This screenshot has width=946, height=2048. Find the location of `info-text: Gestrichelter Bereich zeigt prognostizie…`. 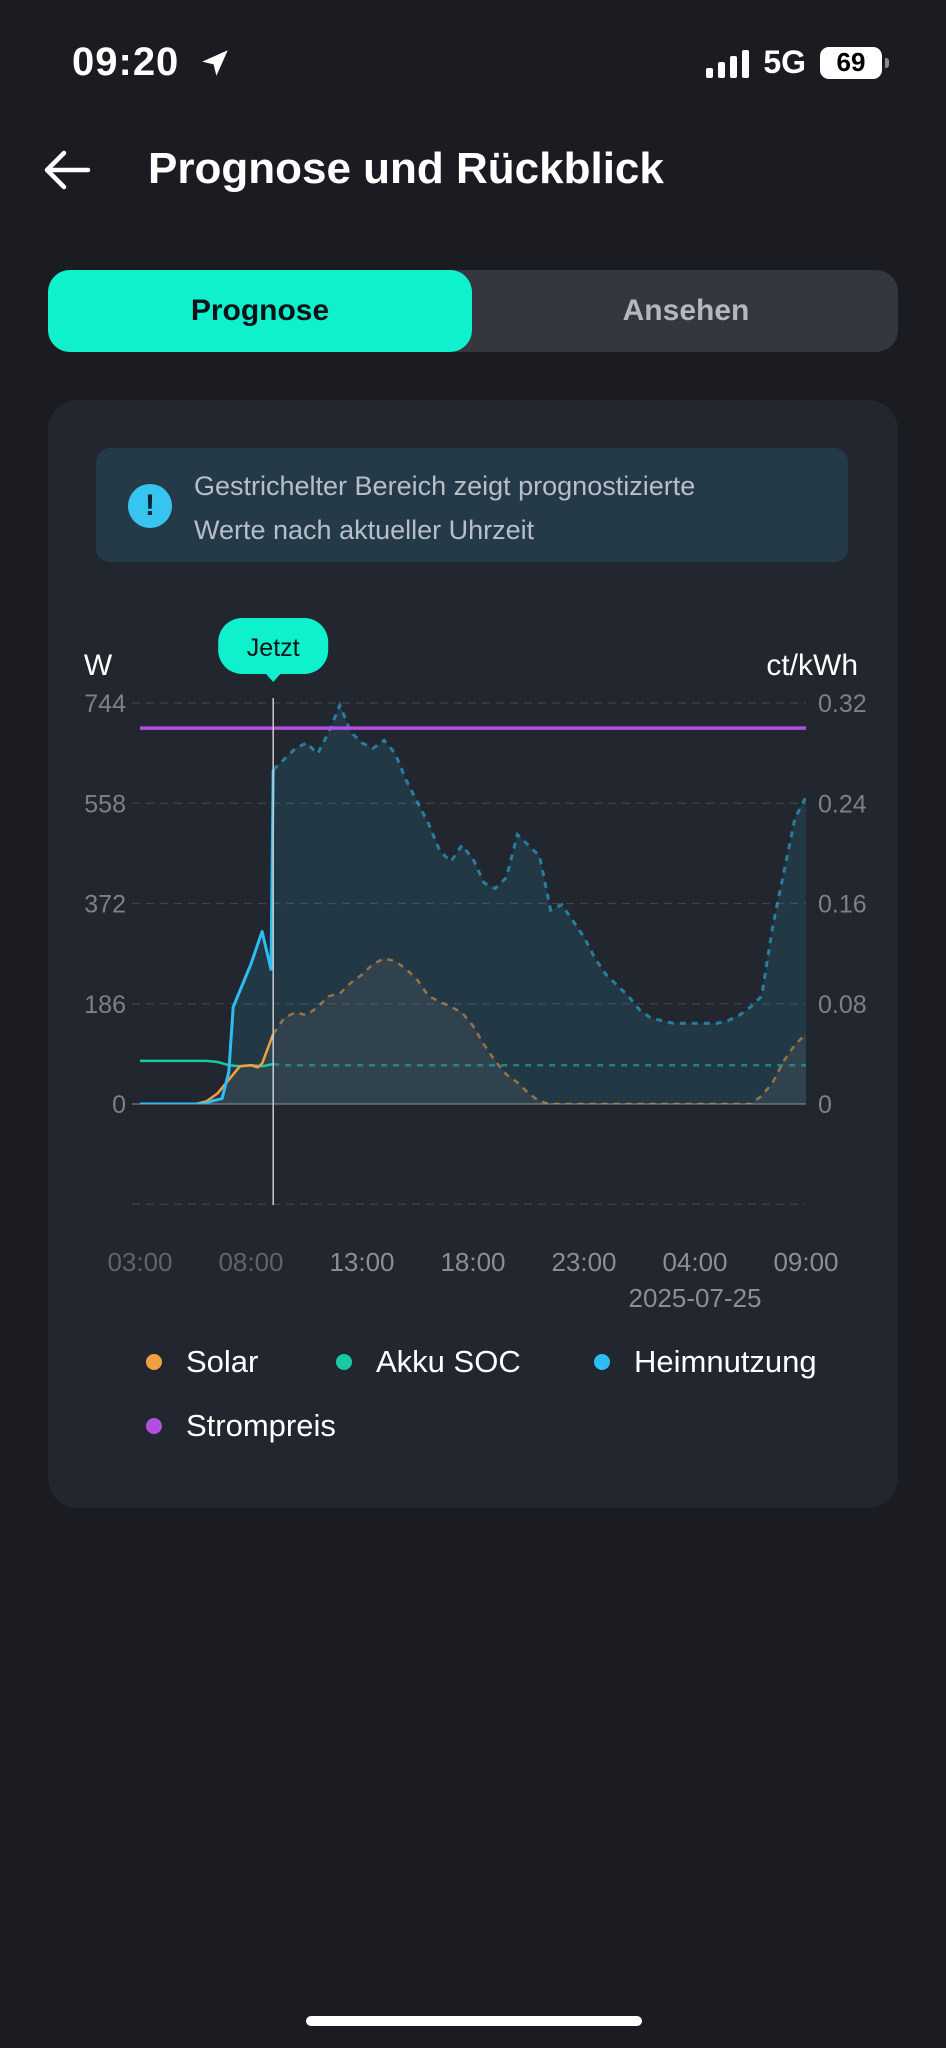

info-text: Gestrichelter Bereich zeigt prognostizie… is located at coordinates (504, 508).